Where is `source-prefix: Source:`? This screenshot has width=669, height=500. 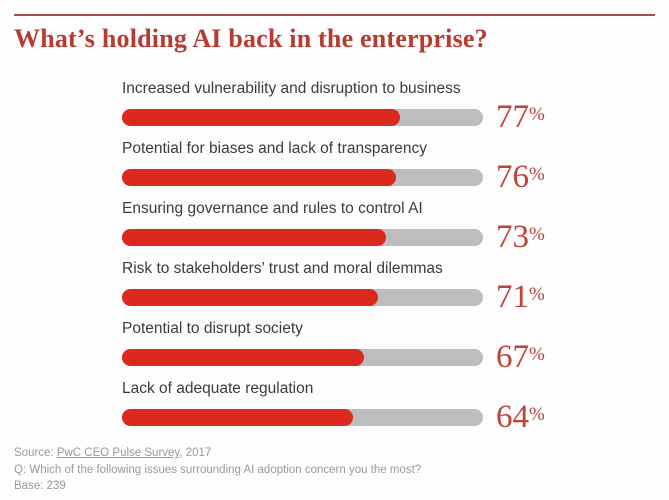
source-prefix: Source: is located at coordinates (35, 452).